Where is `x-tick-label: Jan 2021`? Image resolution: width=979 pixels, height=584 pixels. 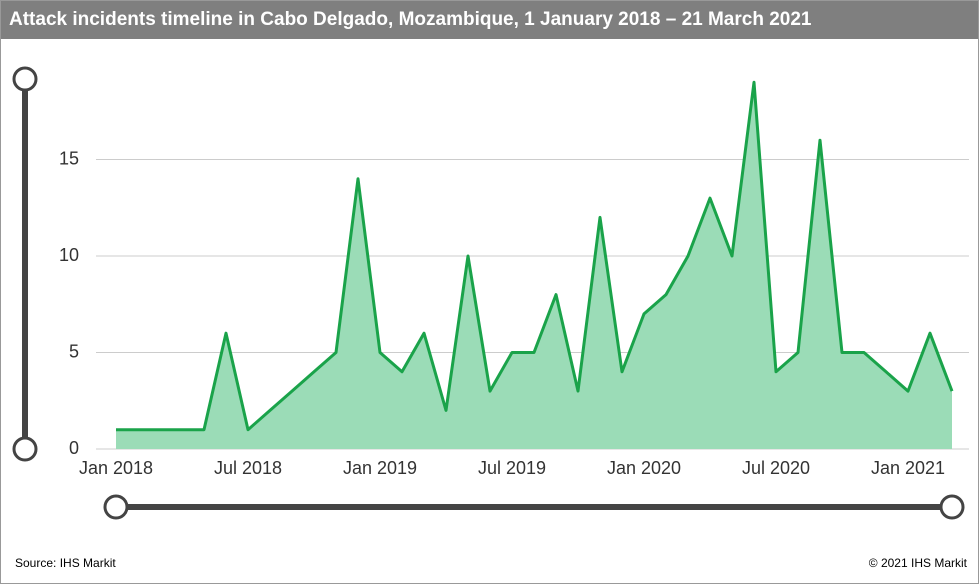
x-tick-label: Jan 2021 is located at coordinates (908, 468).